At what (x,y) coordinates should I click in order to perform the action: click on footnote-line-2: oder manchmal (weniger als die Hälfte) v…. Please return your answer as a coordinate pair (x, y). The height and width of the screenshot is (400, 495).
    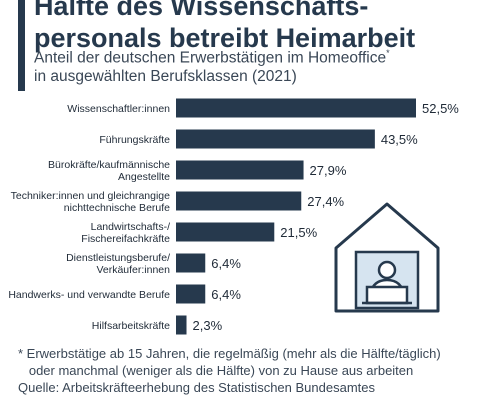
    Looking at the image, I should click on (216, 370).